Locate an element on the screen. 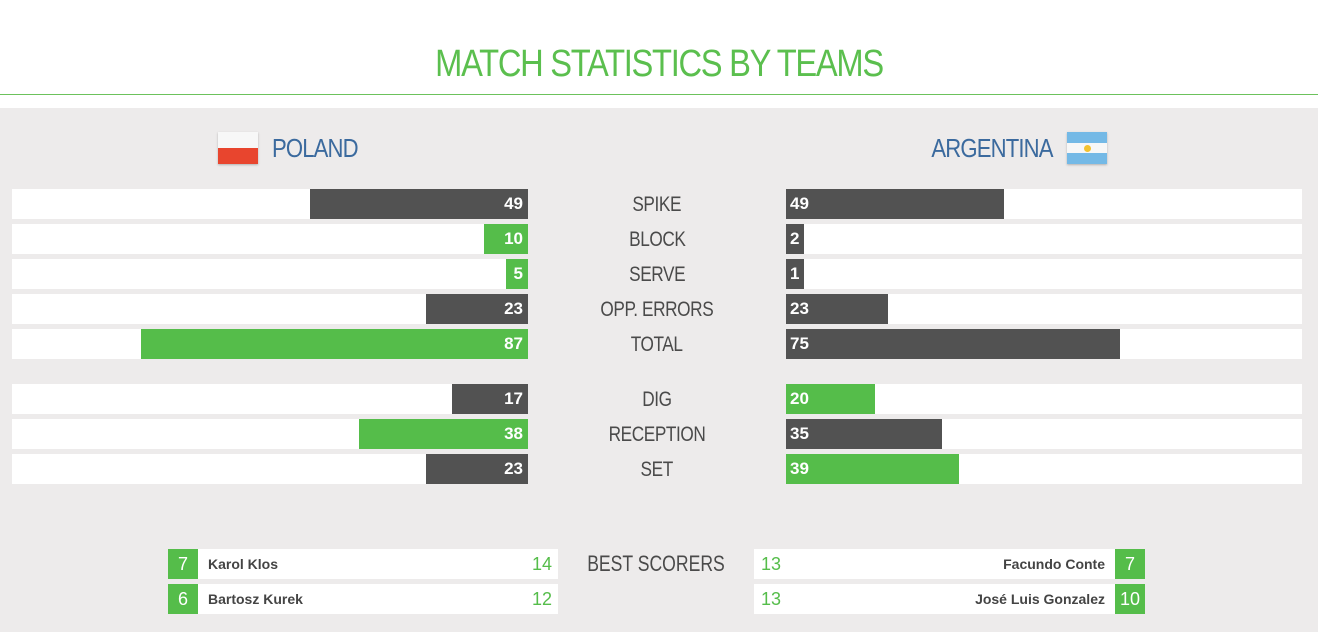  stat-label: SET is located at coordinates (657, 469).